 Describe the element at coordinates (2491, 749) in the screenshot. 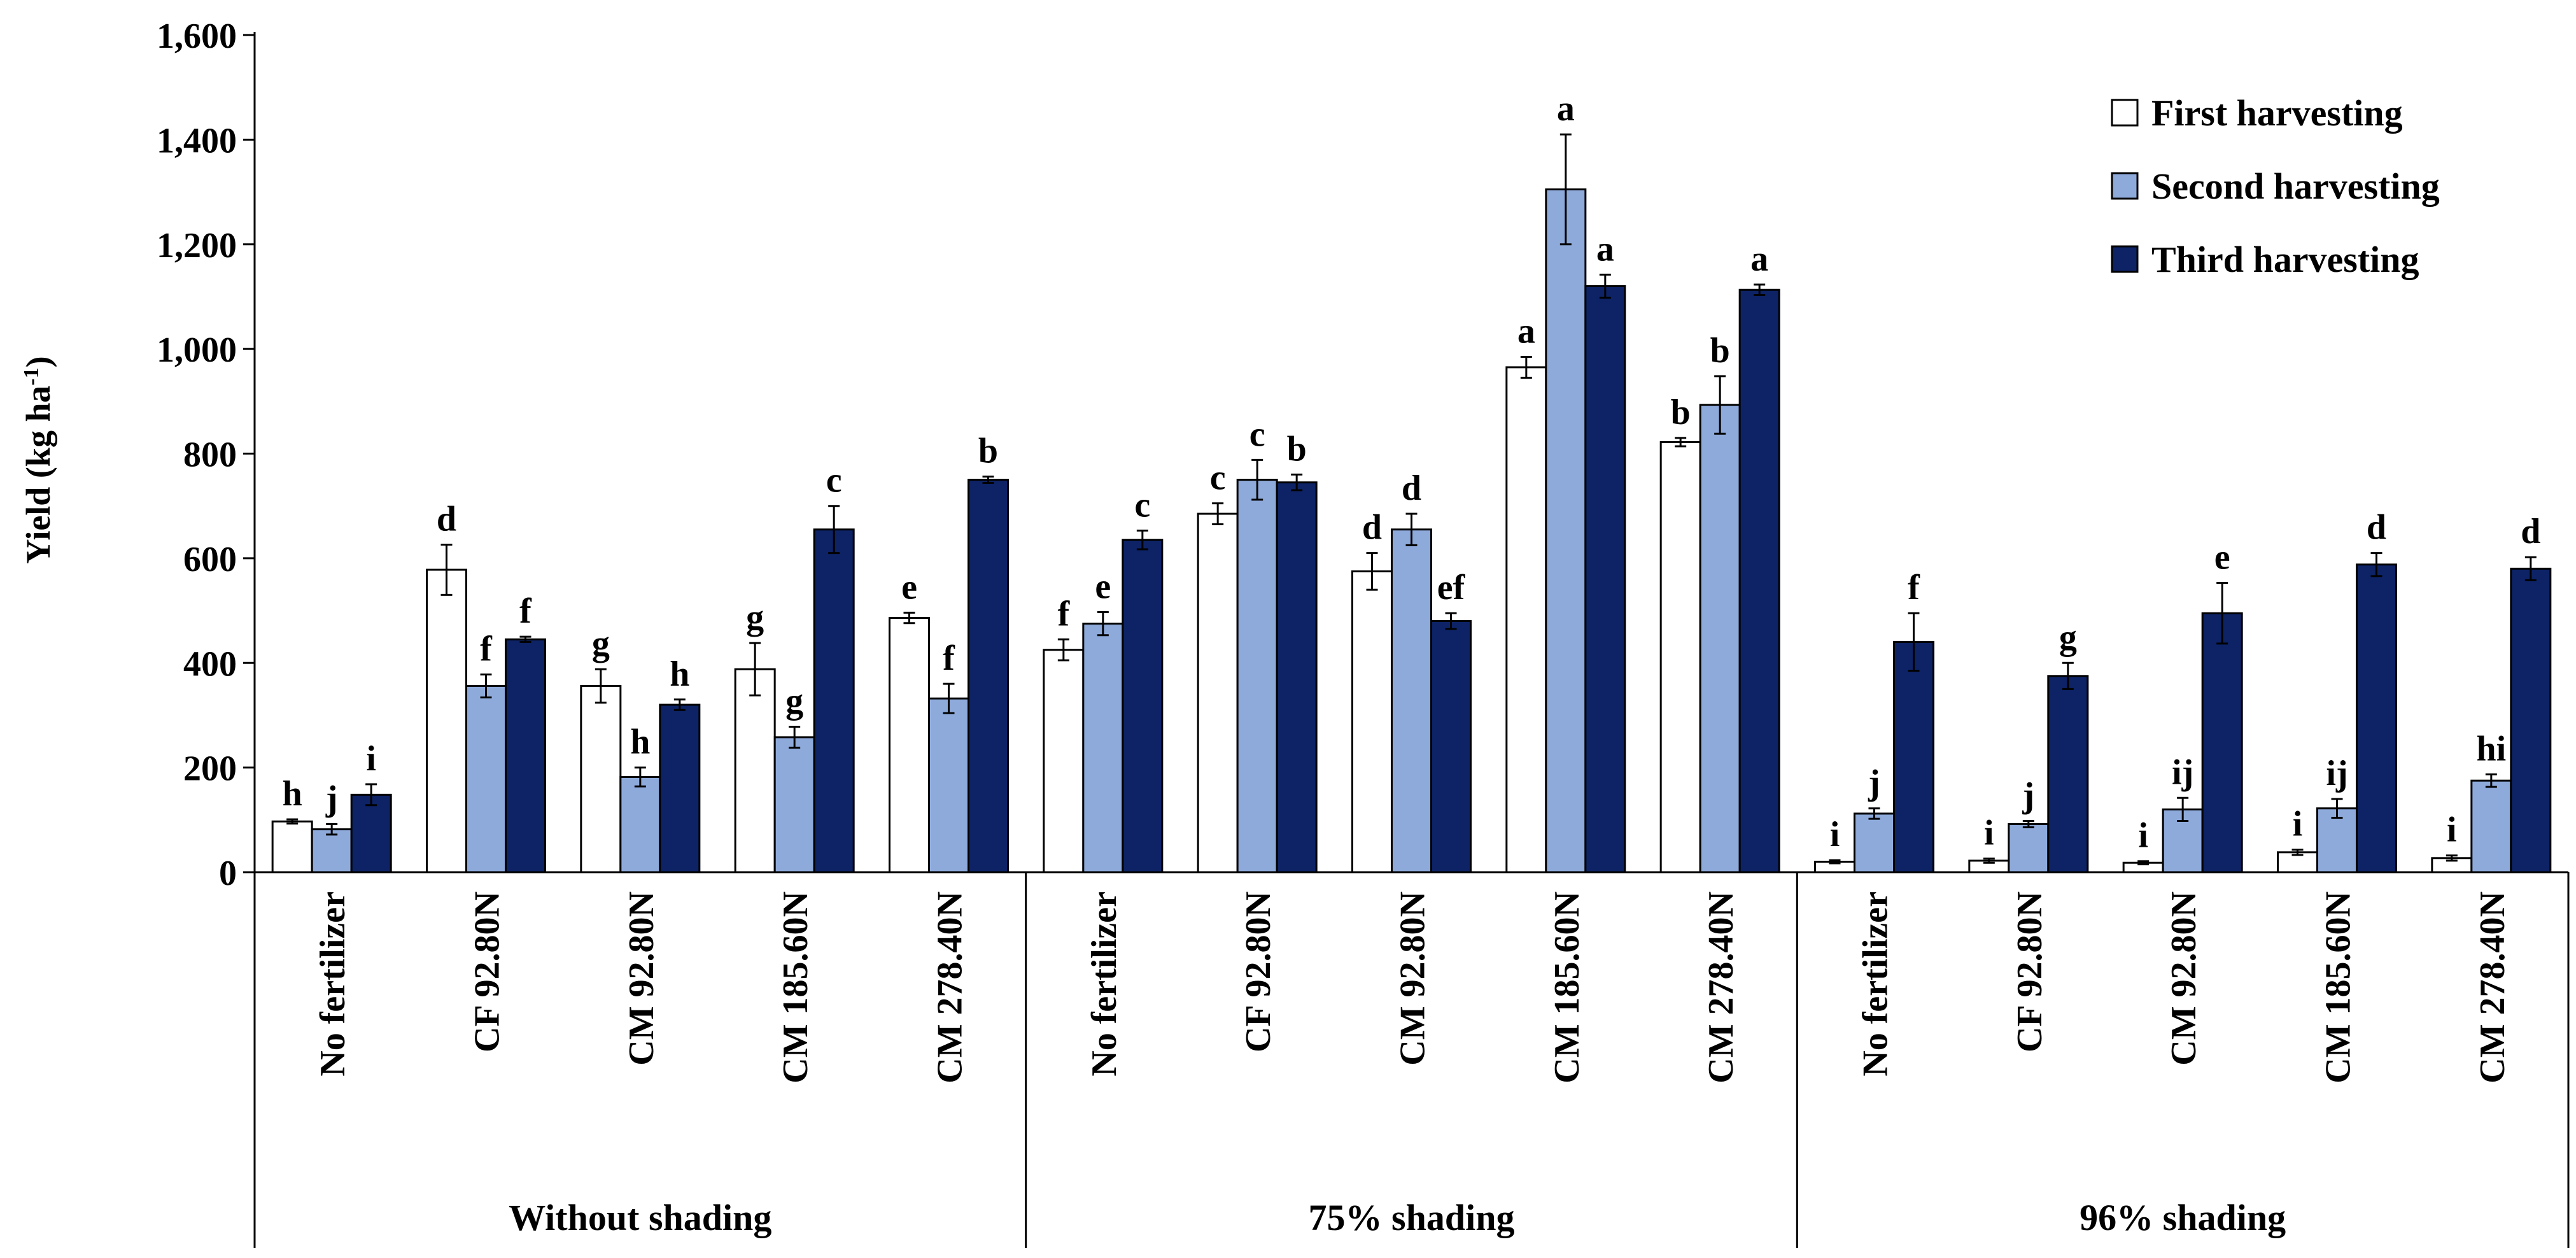

I see `significance-letter: hi` at that location.